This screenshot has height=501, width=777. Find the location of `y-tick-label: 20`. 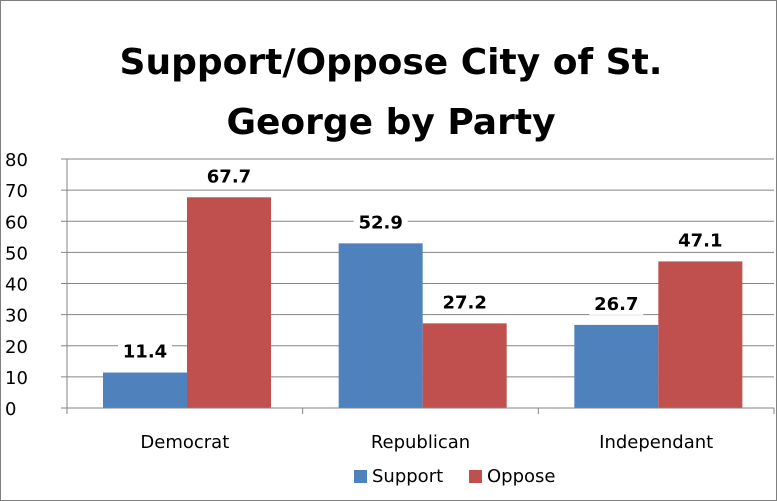

y-tick-label: 20 is located at coordinates (16, 347).